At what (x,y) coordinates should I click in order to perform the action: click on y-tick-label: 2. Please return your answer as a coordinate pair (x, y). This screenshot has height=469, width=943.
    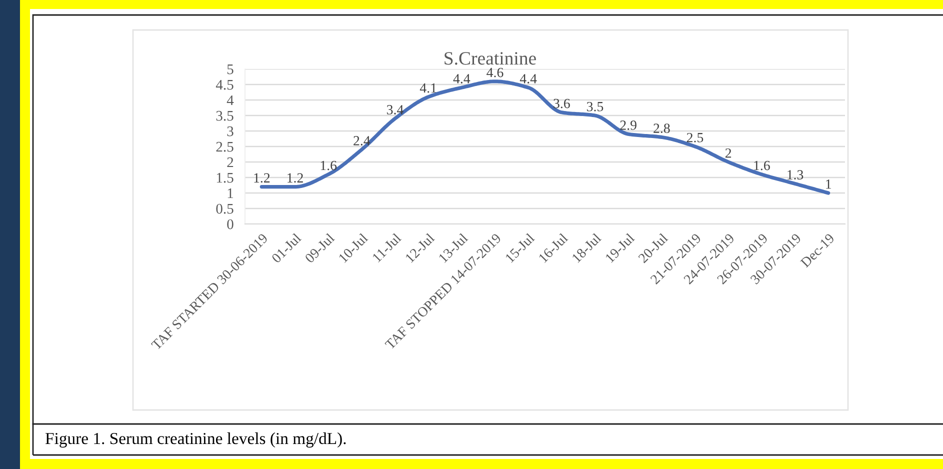
    Looking at the image, I should click on (230, 162).